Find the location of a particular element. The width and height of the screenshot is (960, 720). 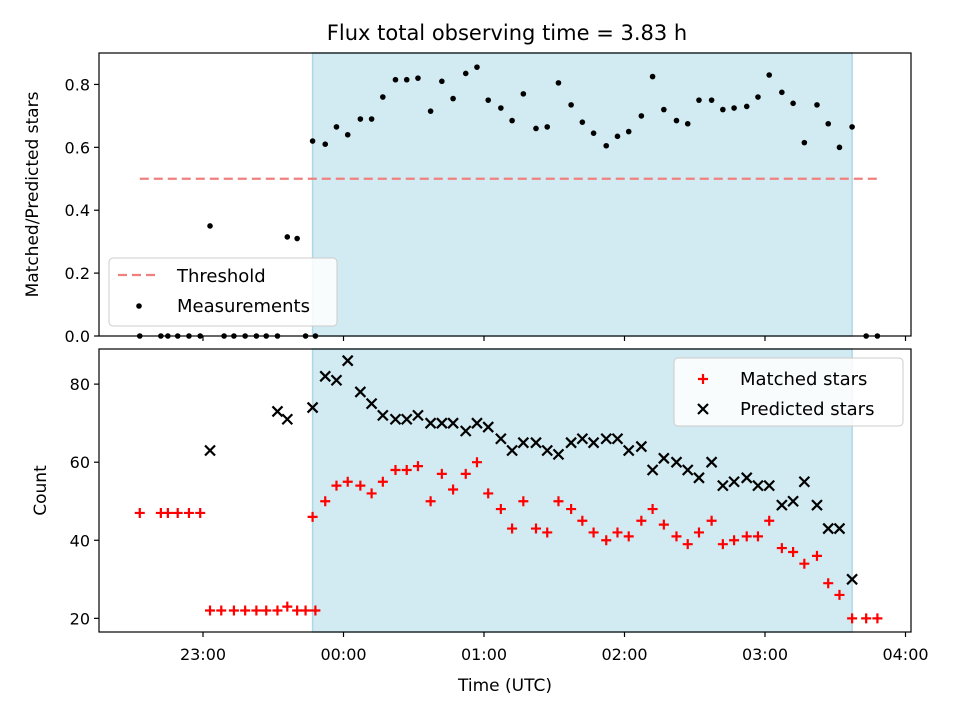

y-axis-label: Count is located at coordinates (41, 490).